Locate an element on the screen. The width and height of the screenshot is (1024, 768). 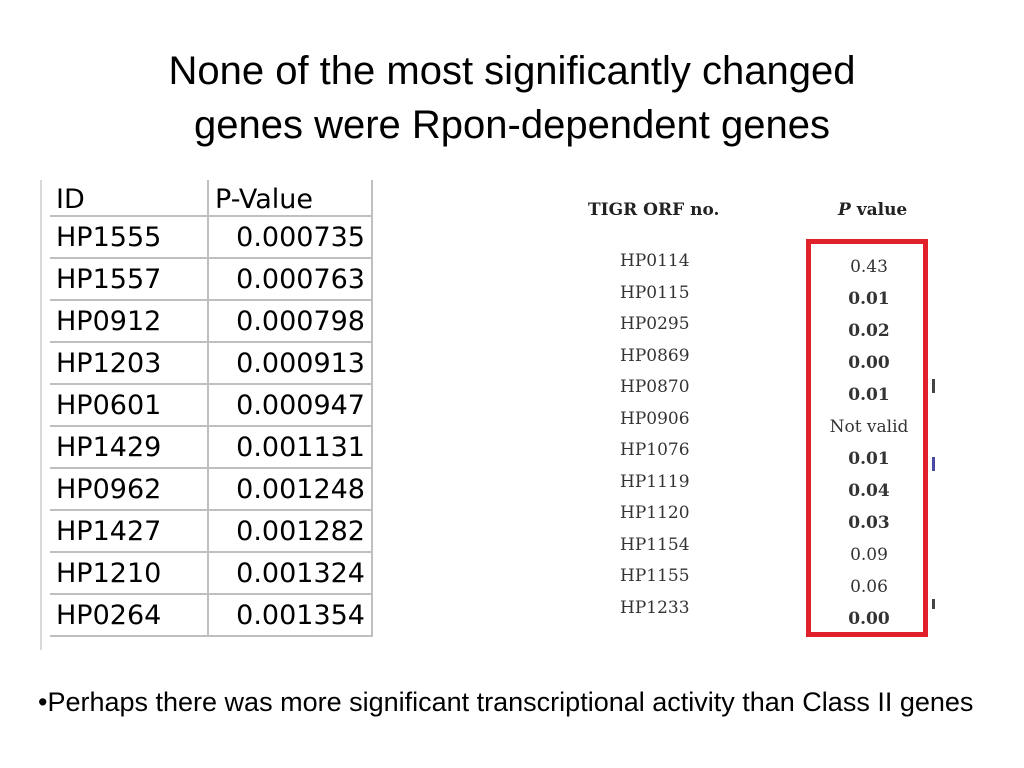
cell-p-value: 0.001131 is located at coordinates (290, 447).